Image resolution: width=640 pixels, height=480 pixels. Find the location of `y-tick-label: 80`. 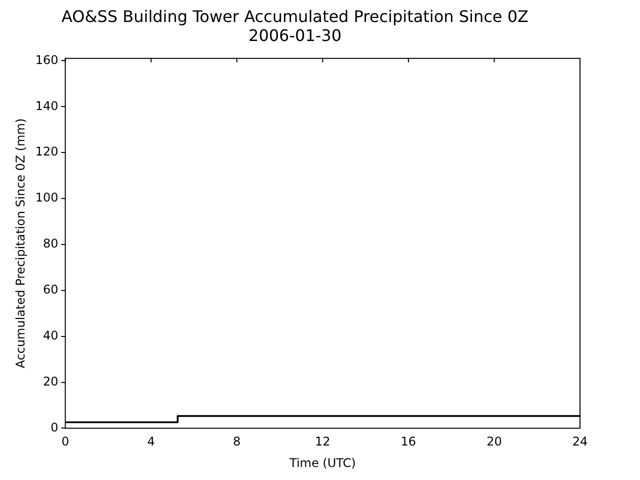

y-tick-label: 80 is located at coordinates (50, 243).